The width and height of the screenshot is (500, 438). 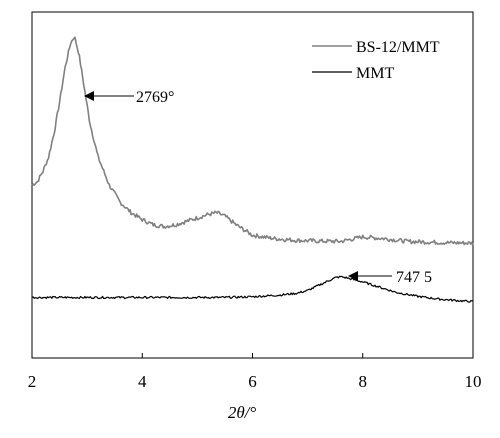 I want to click on series-line-mmt, so click(x=252, y=289).